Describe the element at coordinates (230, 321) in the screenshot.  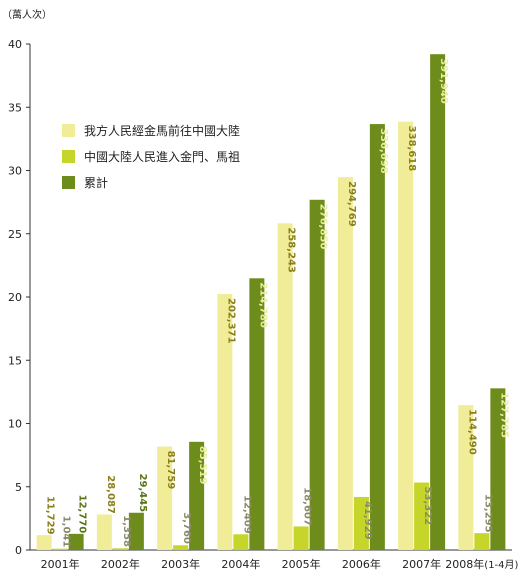
I see `bar-value-label: 202,371` at that location.